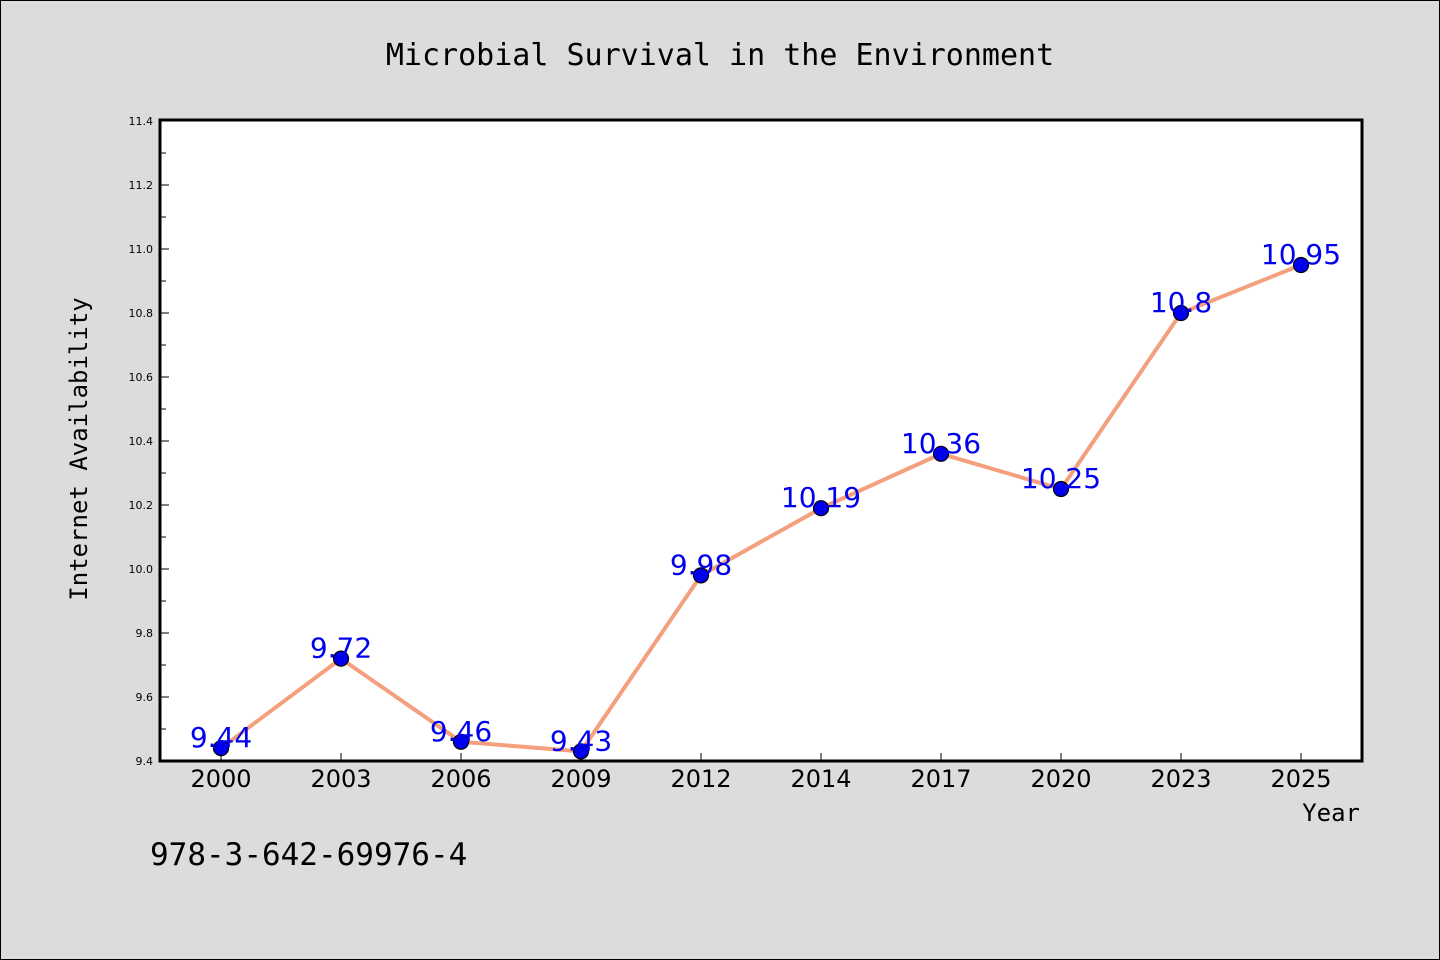 The image size is (1440, 960). I want to click on y-tick-label: 10.2, so click(141, 505).